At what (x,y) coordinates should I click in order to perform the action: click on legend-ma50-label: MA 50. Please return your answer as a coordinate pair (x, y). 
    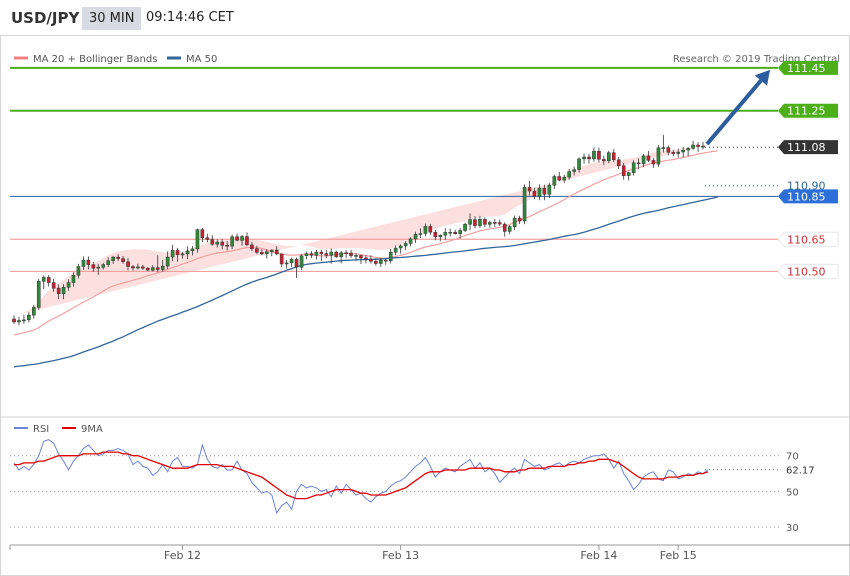
    Looking at the image, I should click on (201, 59).